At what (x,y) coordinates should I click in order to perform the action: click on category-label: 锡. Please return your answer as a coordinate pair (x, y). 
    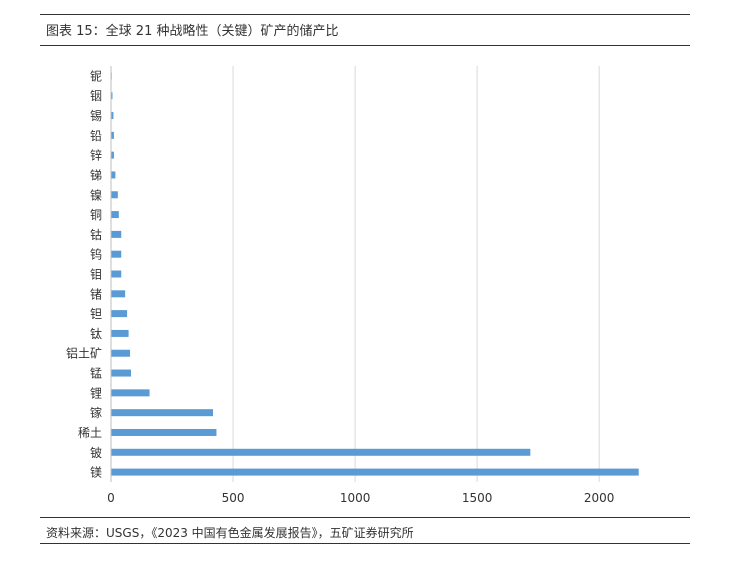
    Looking at the image, I should click on (96, 115).